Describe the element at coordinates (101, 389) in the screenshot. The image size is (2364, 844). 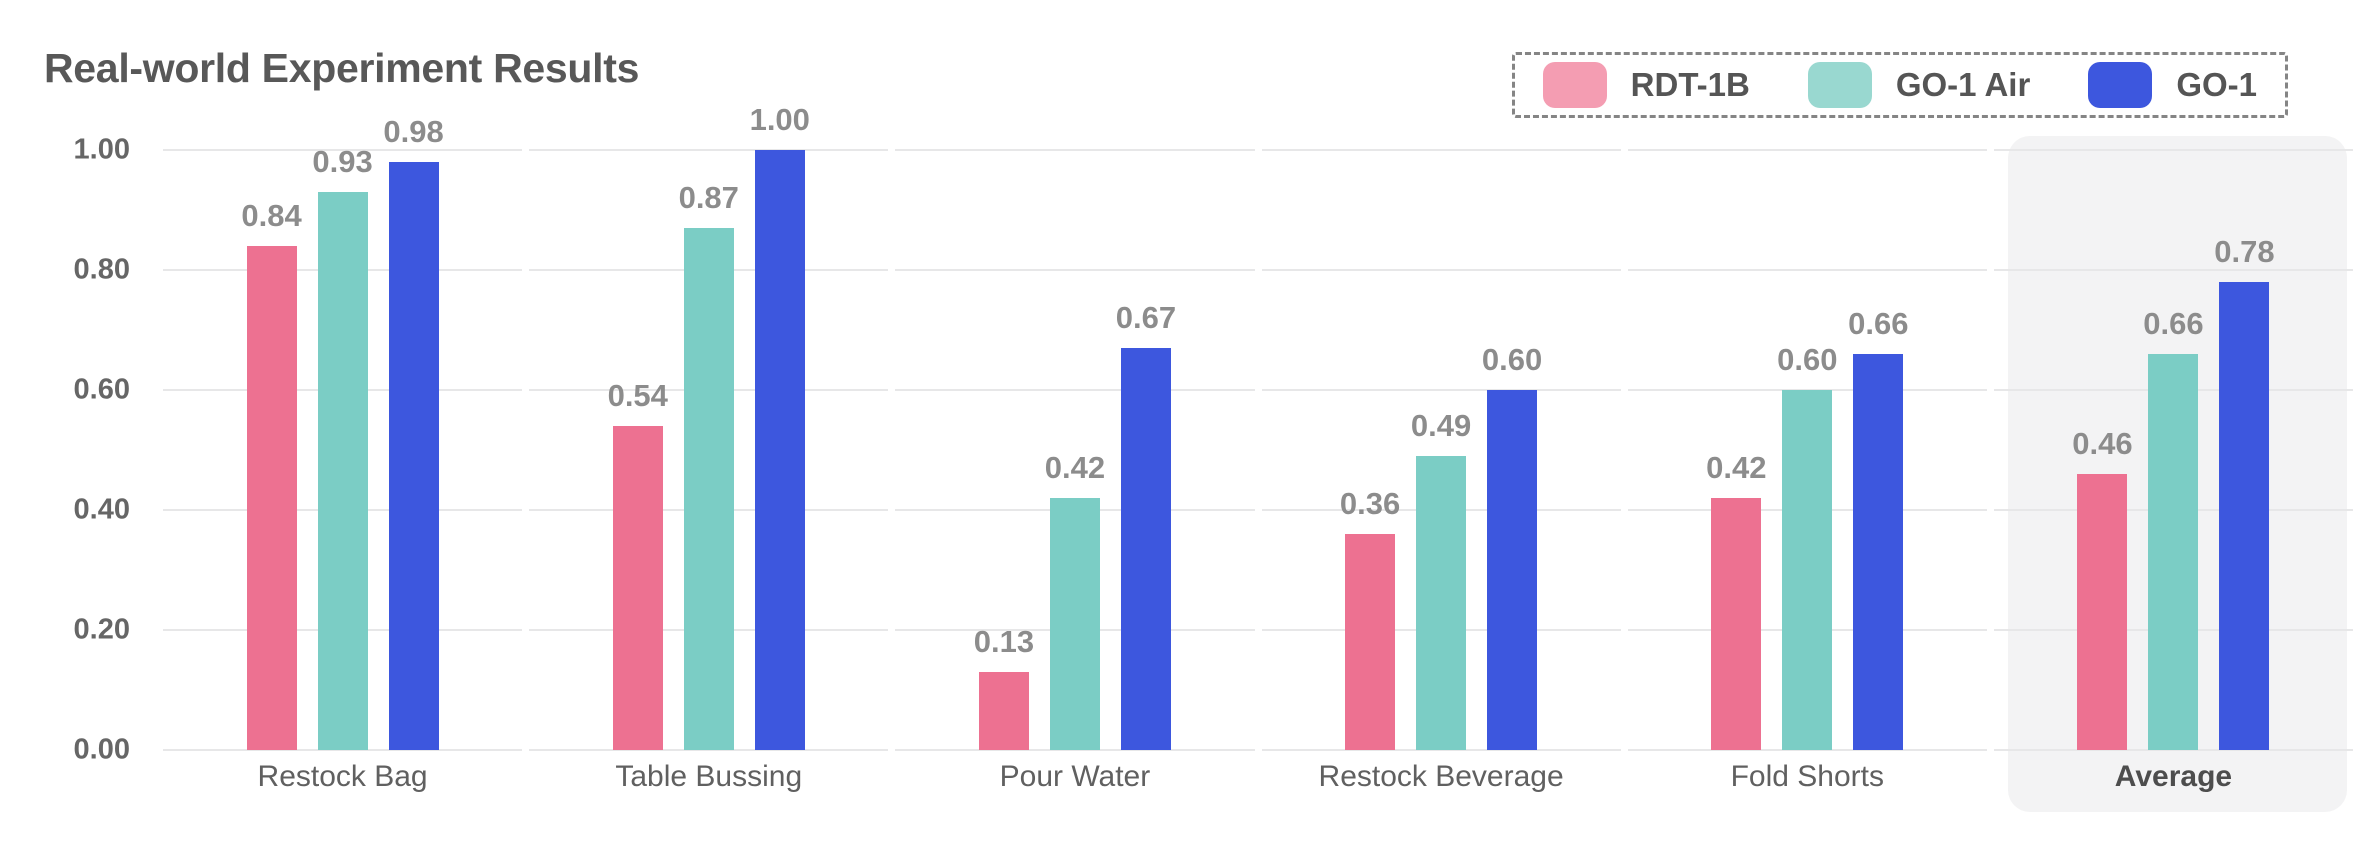
I see `y-tick-label: 0.60` at that location.